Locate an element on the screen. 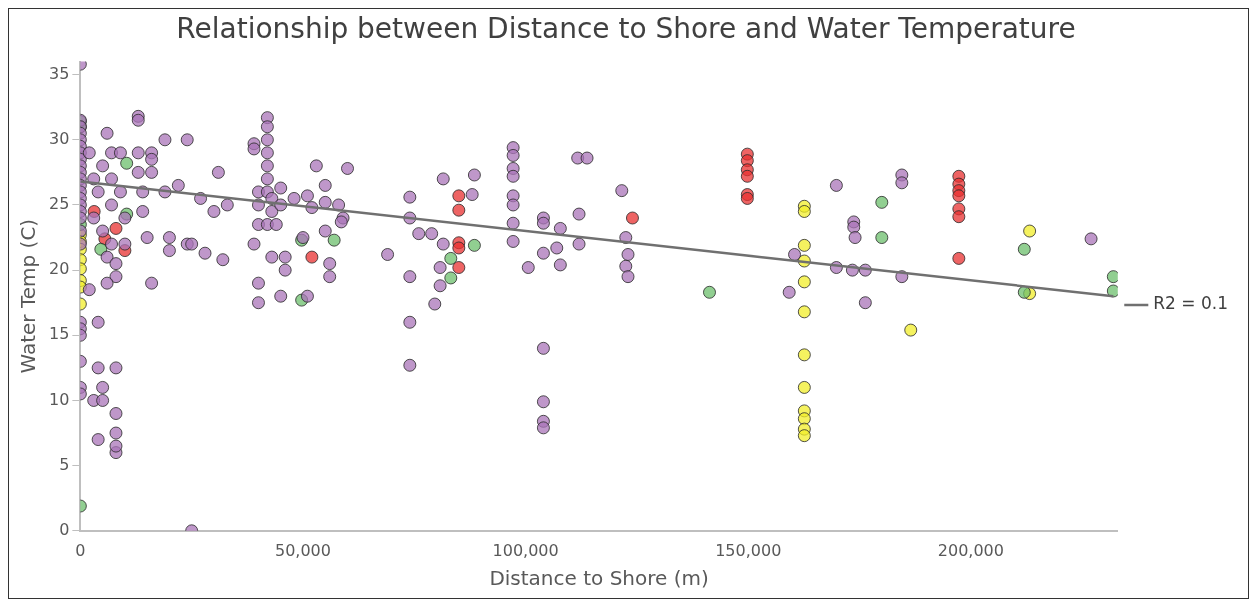 The image size is (1257, 607). y-tick-label: 0 is located at coordinates (64, 529).